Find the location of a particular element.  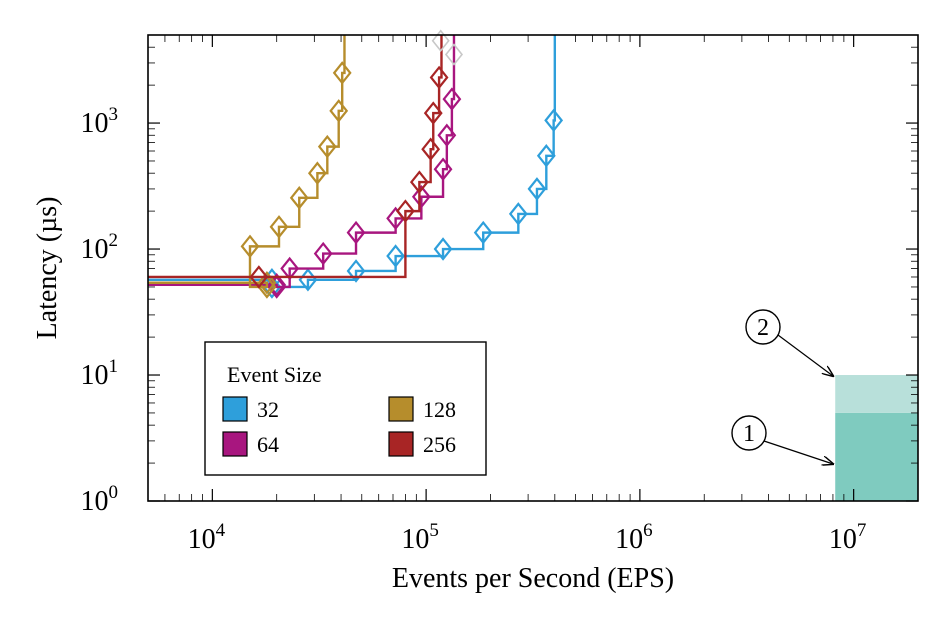

legend-label-128: 128 is located at coordinates (439, 409).